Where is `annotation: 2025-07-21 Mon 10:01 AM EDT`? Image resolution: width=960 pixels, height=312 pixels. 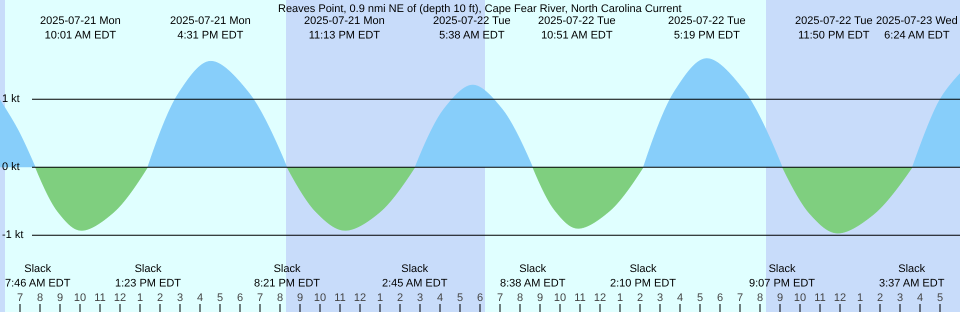
annotation: 2025-07-21 Mon 10:01 AM EDT is located at coordinates (80, 28).